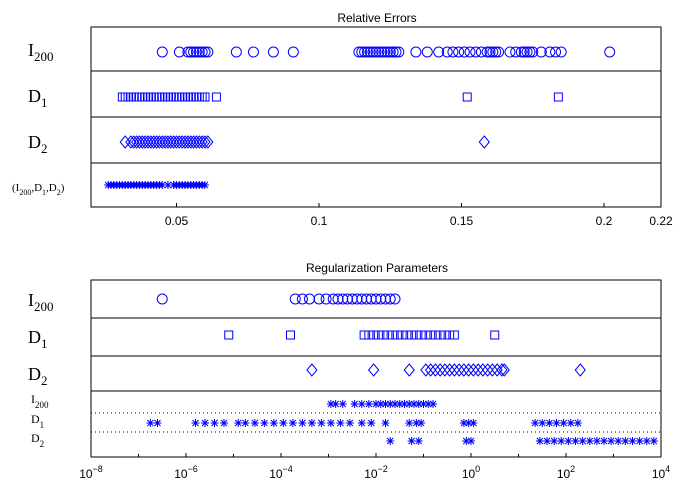  Describe the element at coordinates (661, 221) in the screenshot. I see `x-tick-label: 0.22` at that location.